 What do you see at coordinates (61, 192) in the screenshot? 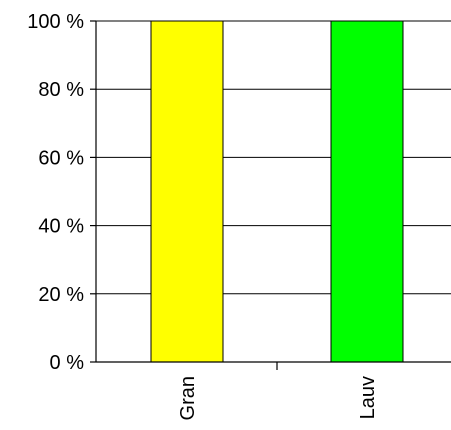
I see `y-ticks: 0 % 20 % 40 % 60 % 80 % 100 %` at bounding box center [61, 192].